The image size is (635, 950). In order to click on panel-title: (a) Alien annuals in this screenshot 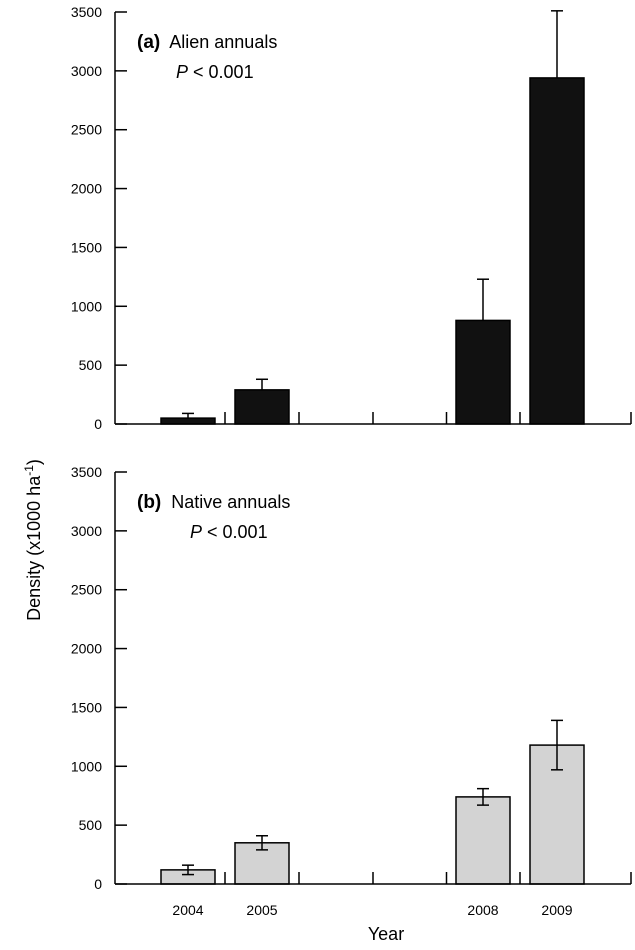, I will do `click(207, 42)`.